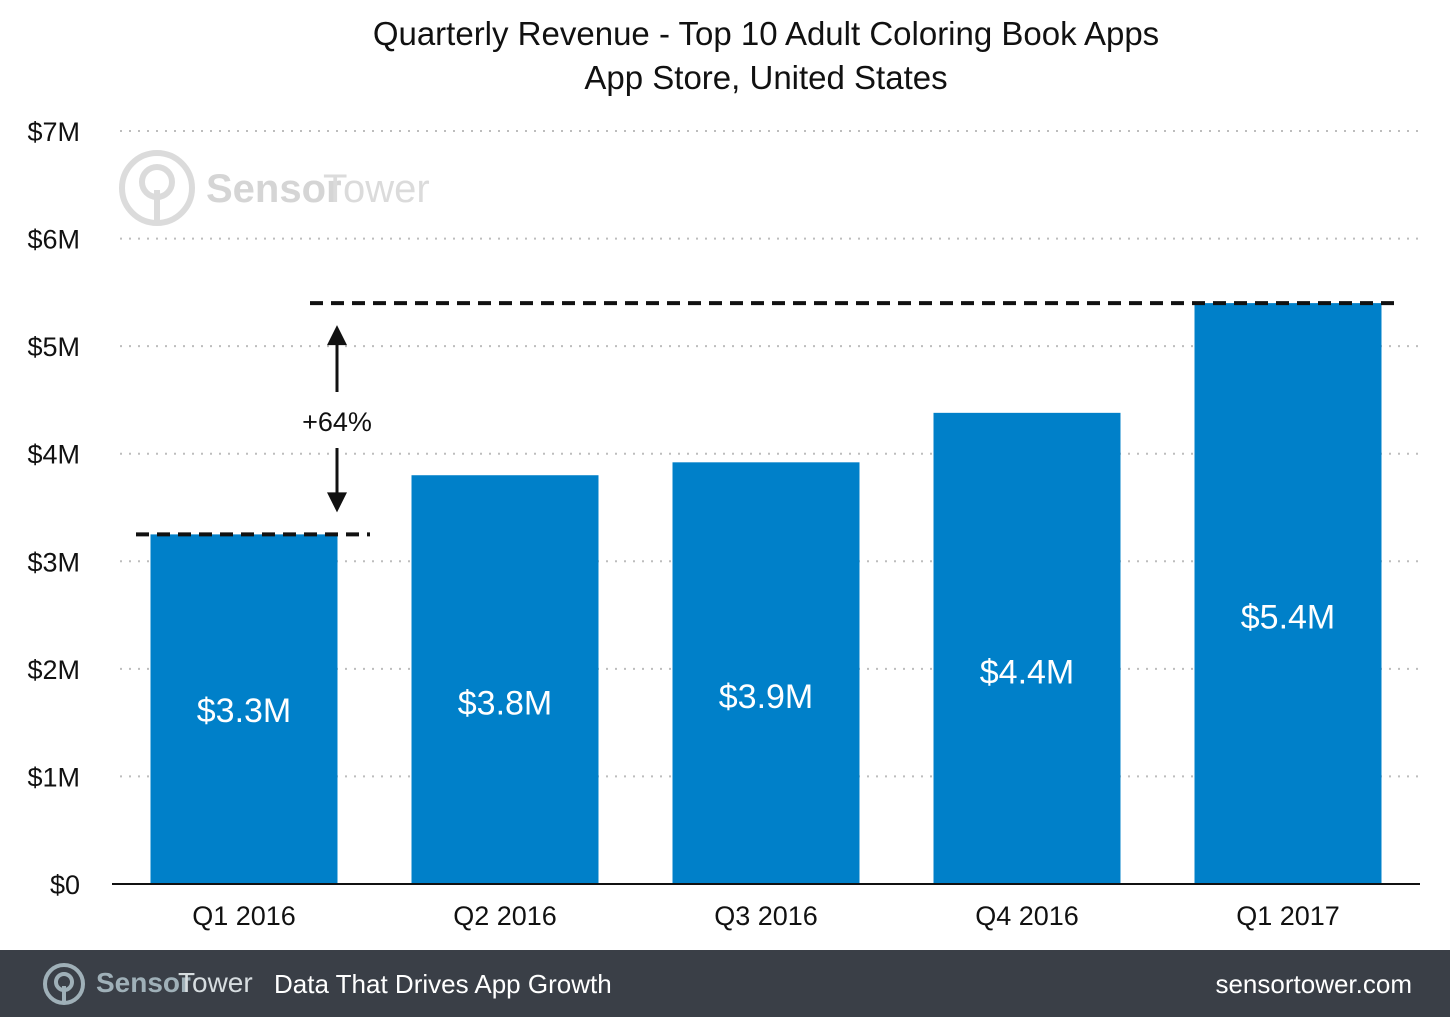 This screenshot has width=1450, height=1017. What do you see at coordinates (765, 77) in the screenshot?
I see `chart-subtitle: App Store, United States` at bounding box center [765, 77].